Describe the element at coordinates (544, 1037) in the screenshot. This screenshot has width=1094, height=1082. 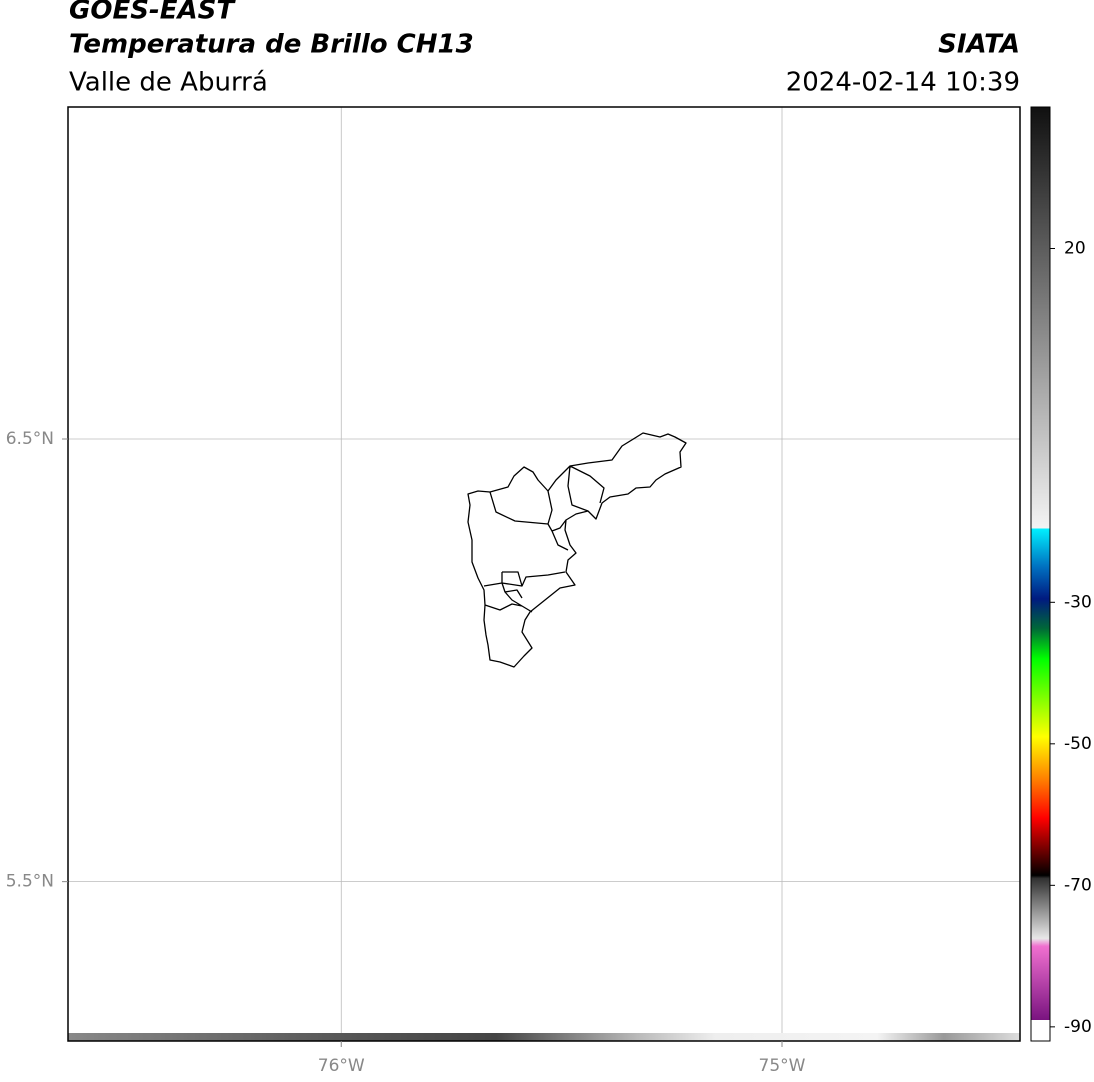
I see `data-strip` at that location.